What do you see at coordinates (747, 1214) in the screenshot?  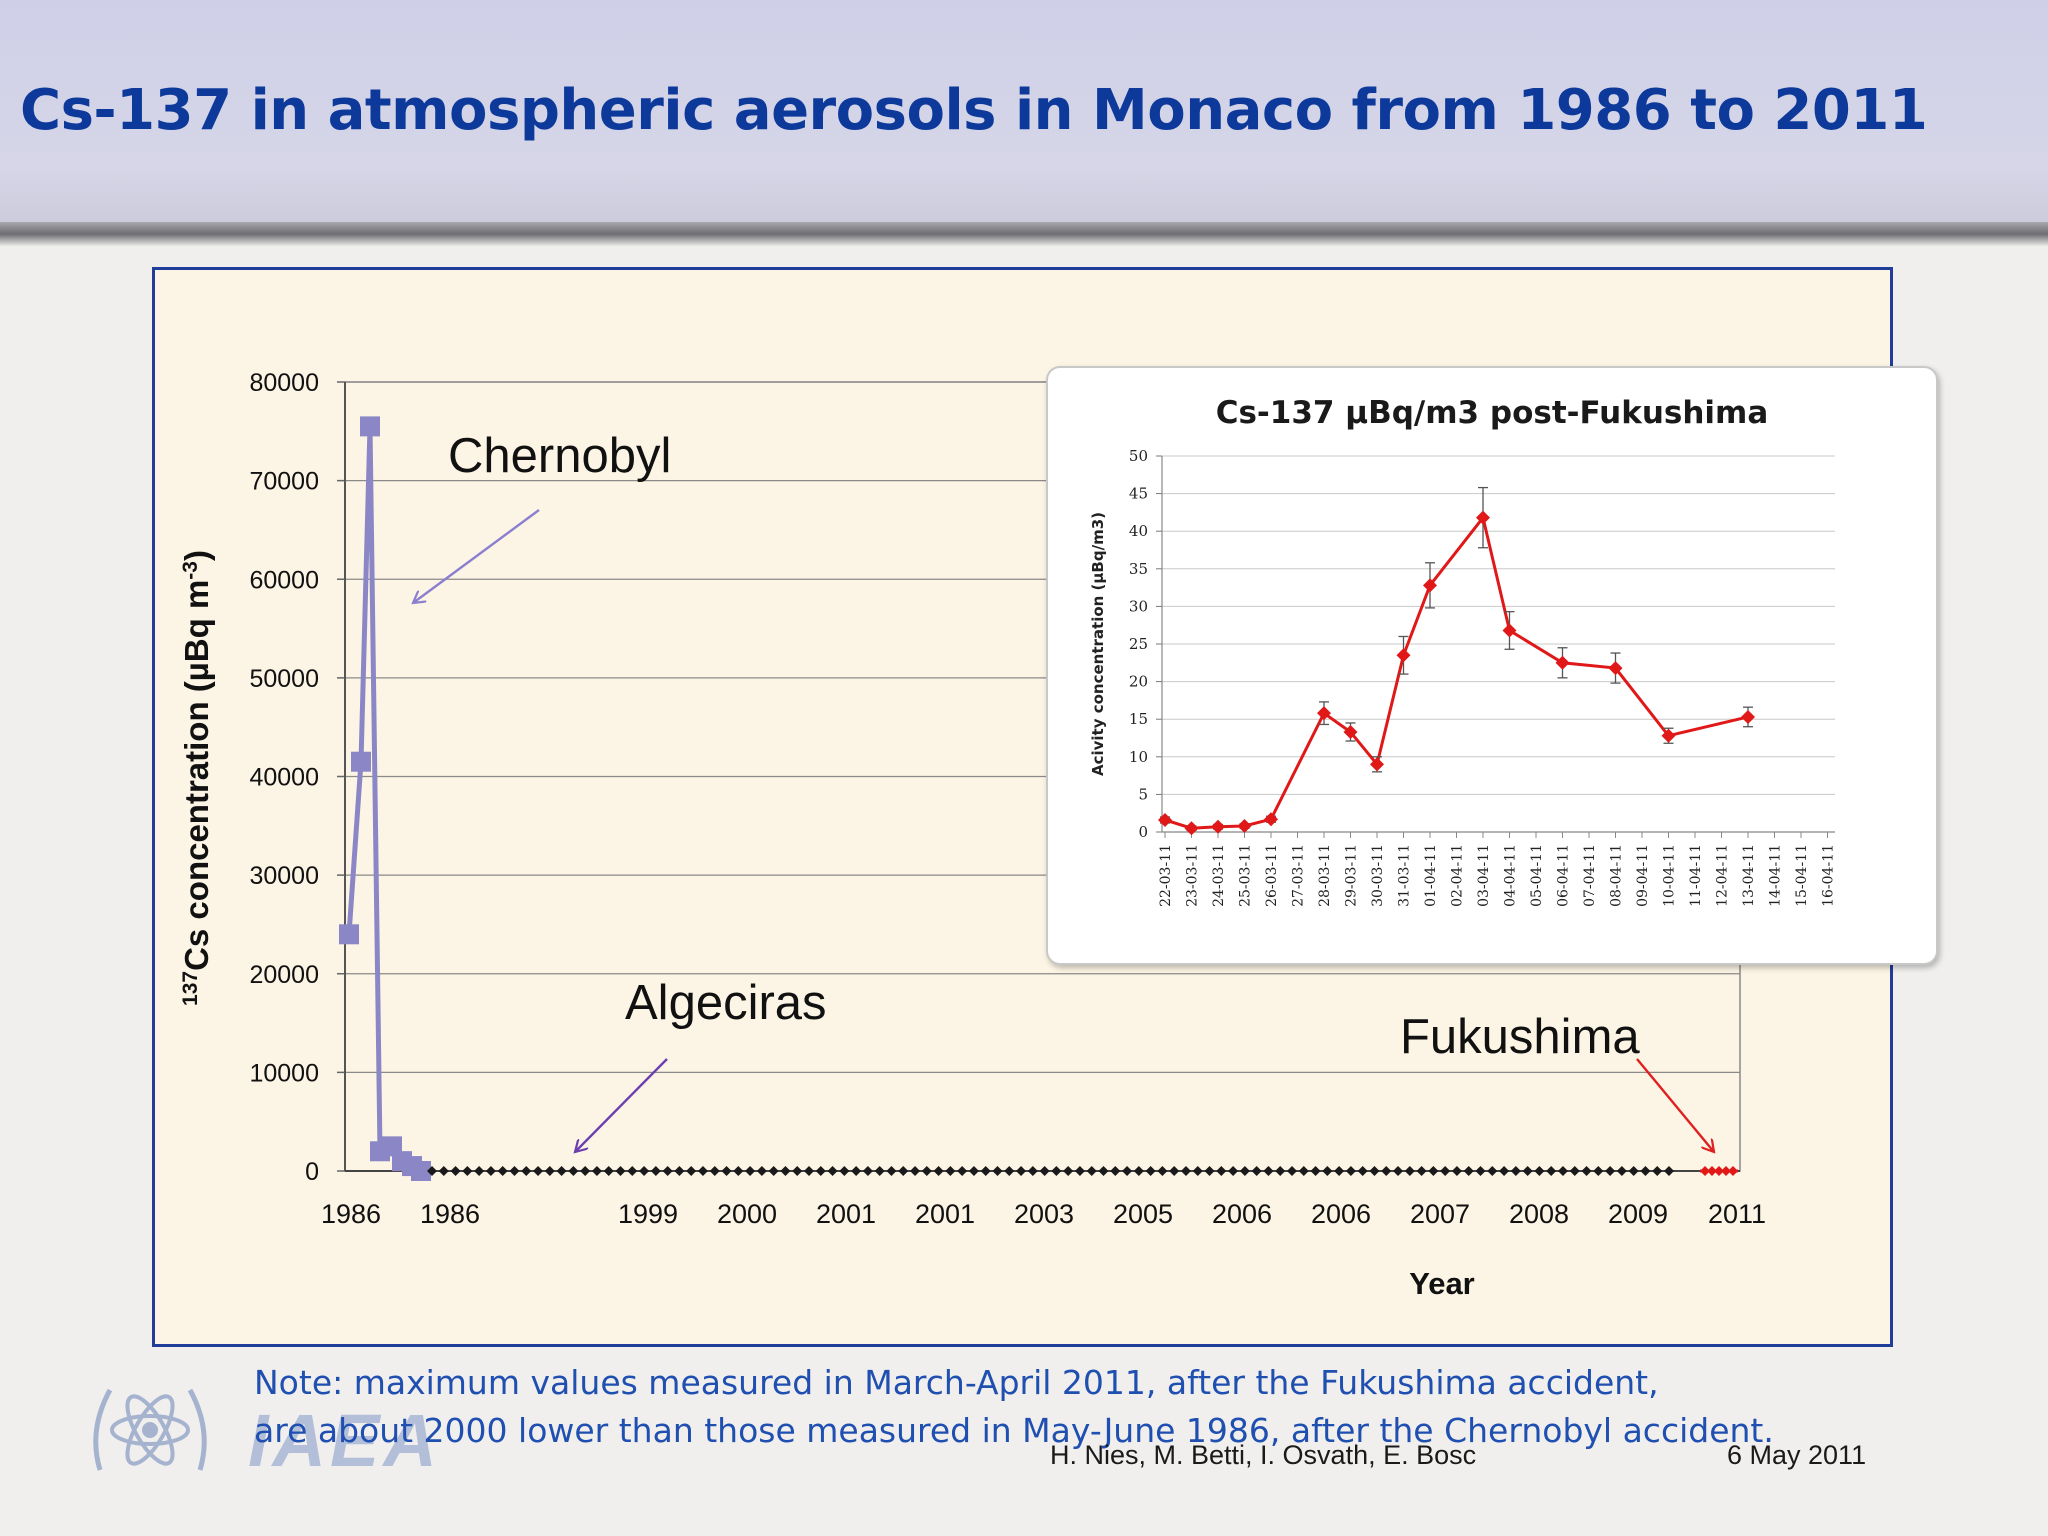 I see `x-tick-label: 2000` at bounding box center [747, 1214].